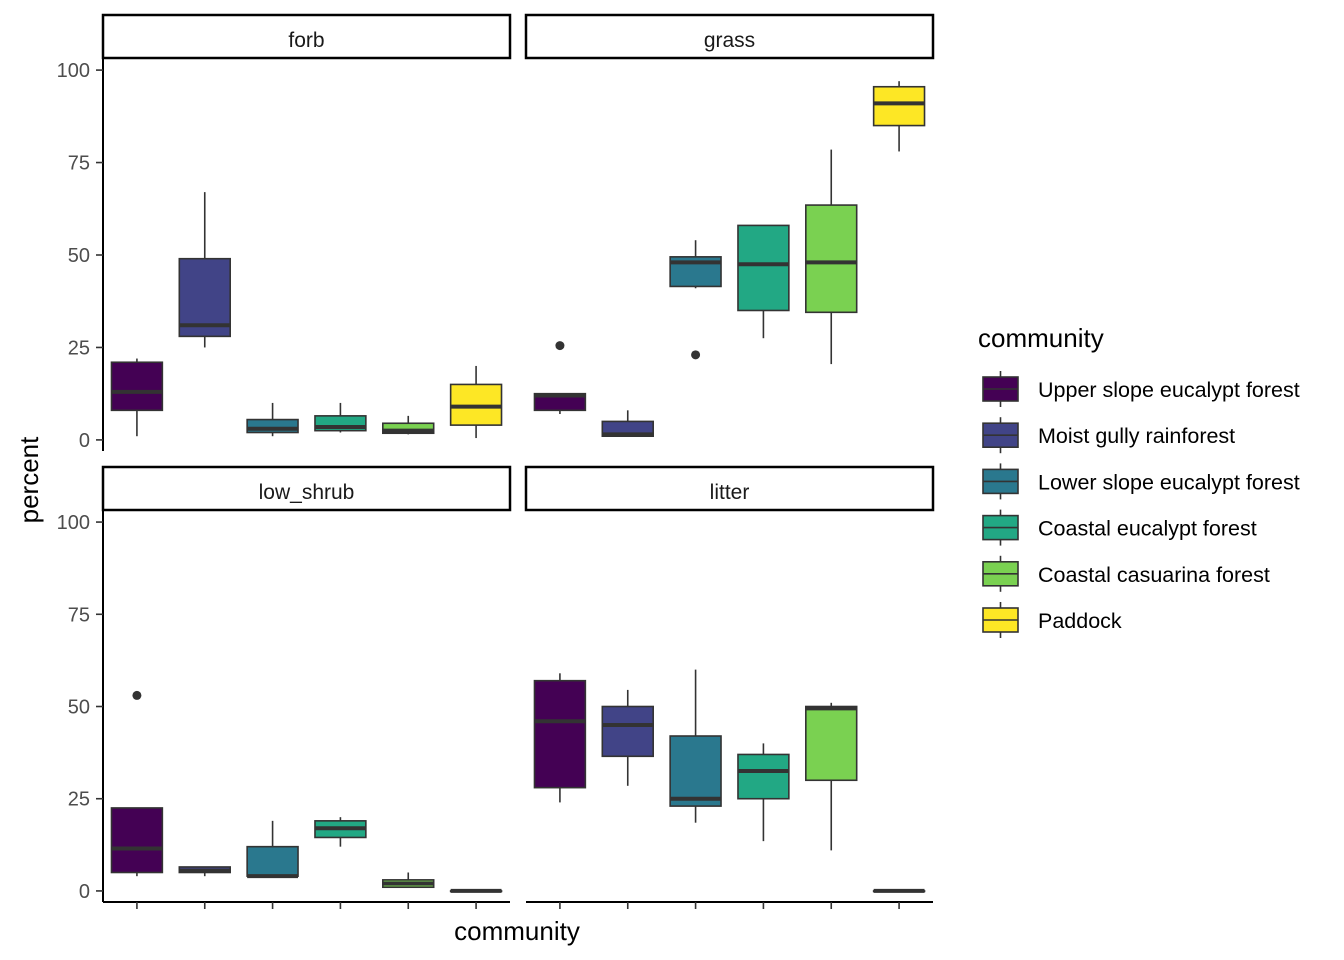 This screenshot has height=960, width=1344. What do you see at coordinates (307, 492) in the screenshot?
I see `facet-strip-label: low_shrub` at bounding box center [307, 492].